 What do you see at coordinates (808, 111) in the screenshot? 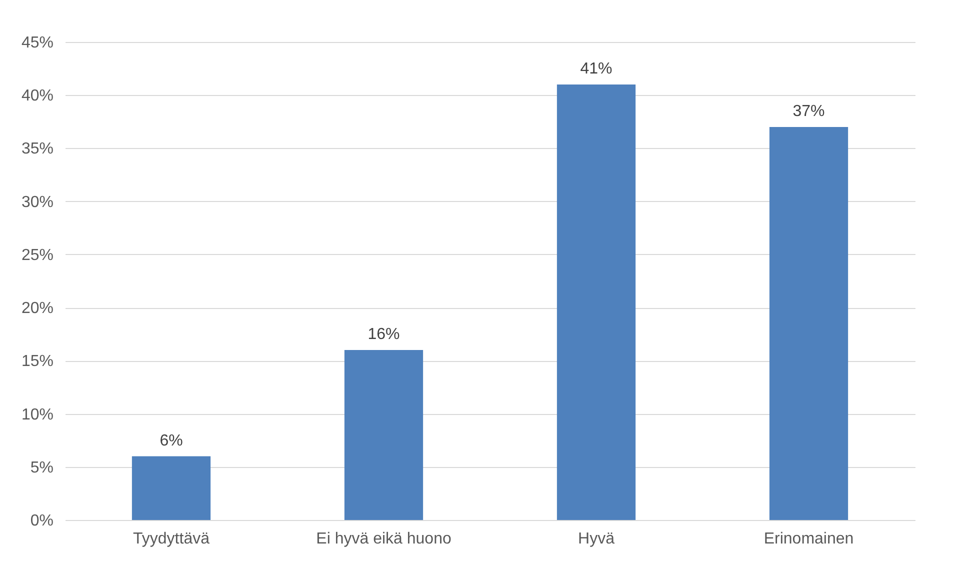
I see `data-label: 37%` at bounding box center [808, 111].